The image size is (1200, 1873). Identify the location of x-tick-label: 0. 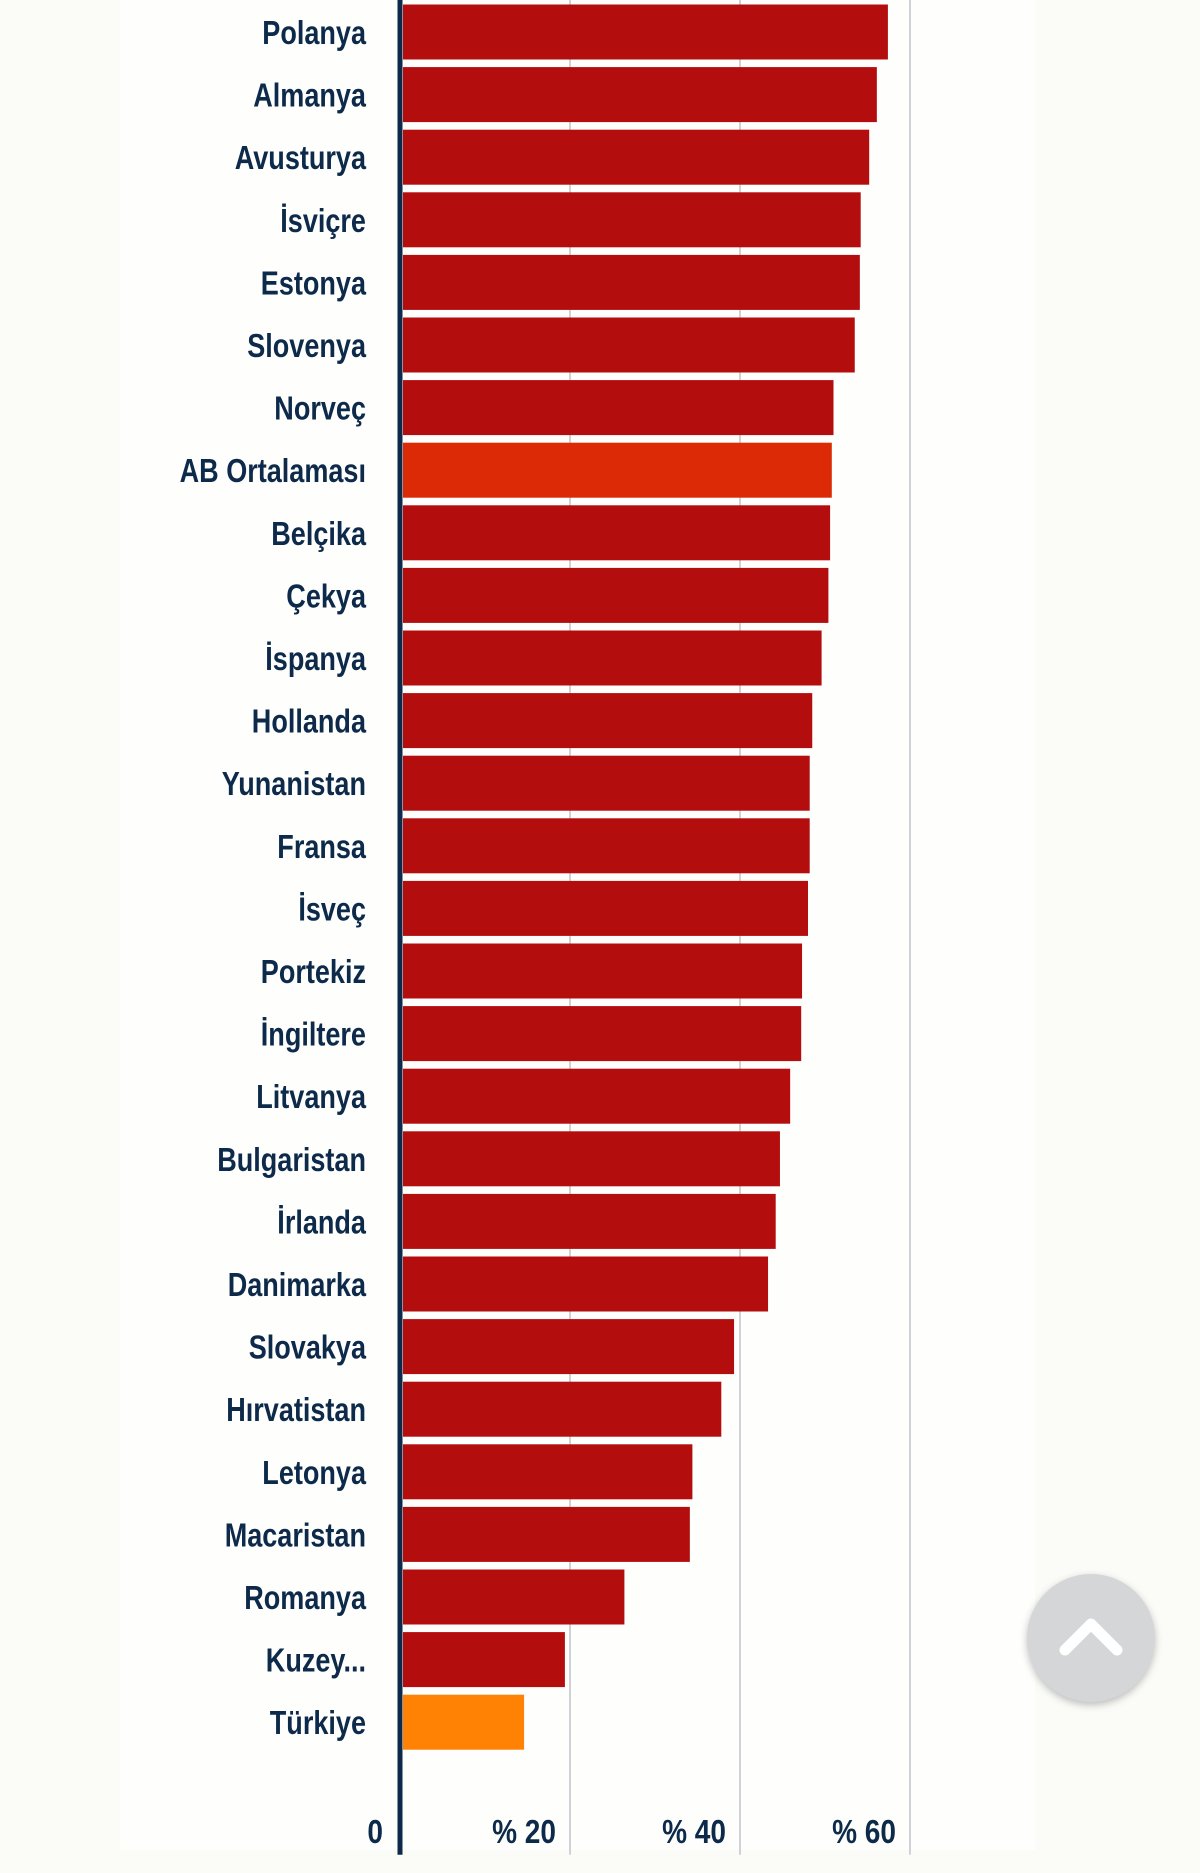
(375, 1832).